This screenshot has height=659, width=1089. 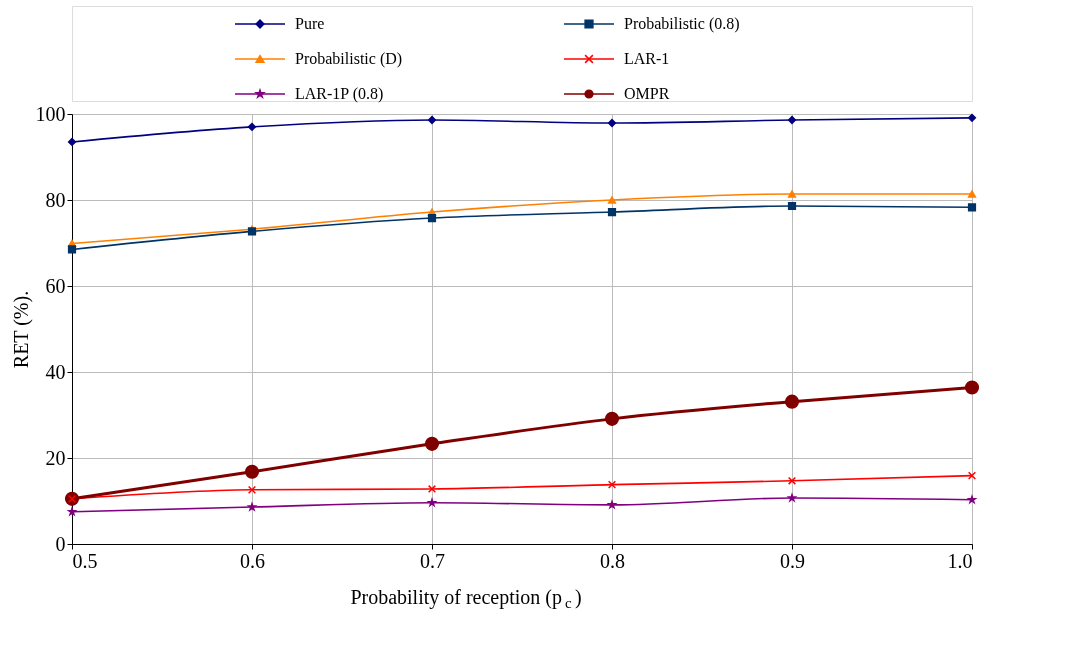 What do you see at coordinates (432, 560) in the screenshot?
I see `x-tick-label: 0.7` at bounding box center [432, 560].